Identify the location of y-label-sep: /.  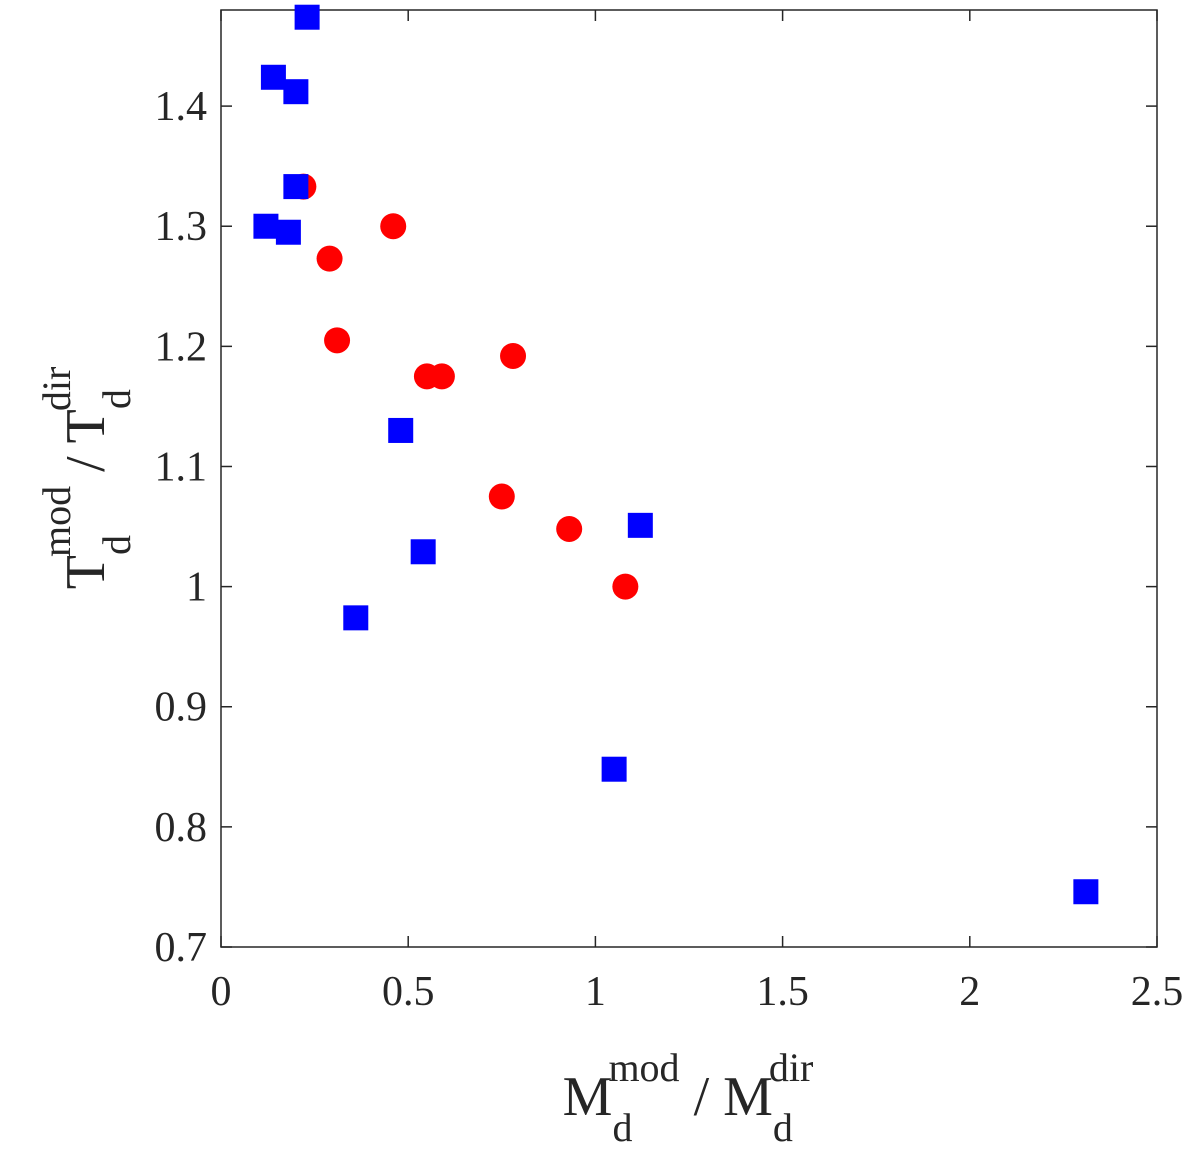
(86, 464).